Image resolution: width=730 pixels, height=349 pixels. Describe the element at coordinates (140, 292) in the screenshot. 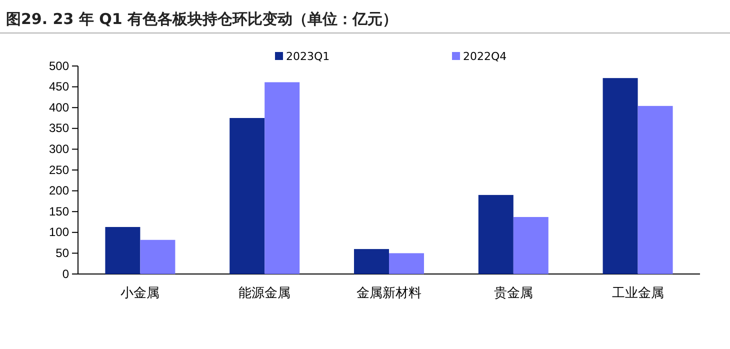

I see `x-tick-label: 小金属` at that location.